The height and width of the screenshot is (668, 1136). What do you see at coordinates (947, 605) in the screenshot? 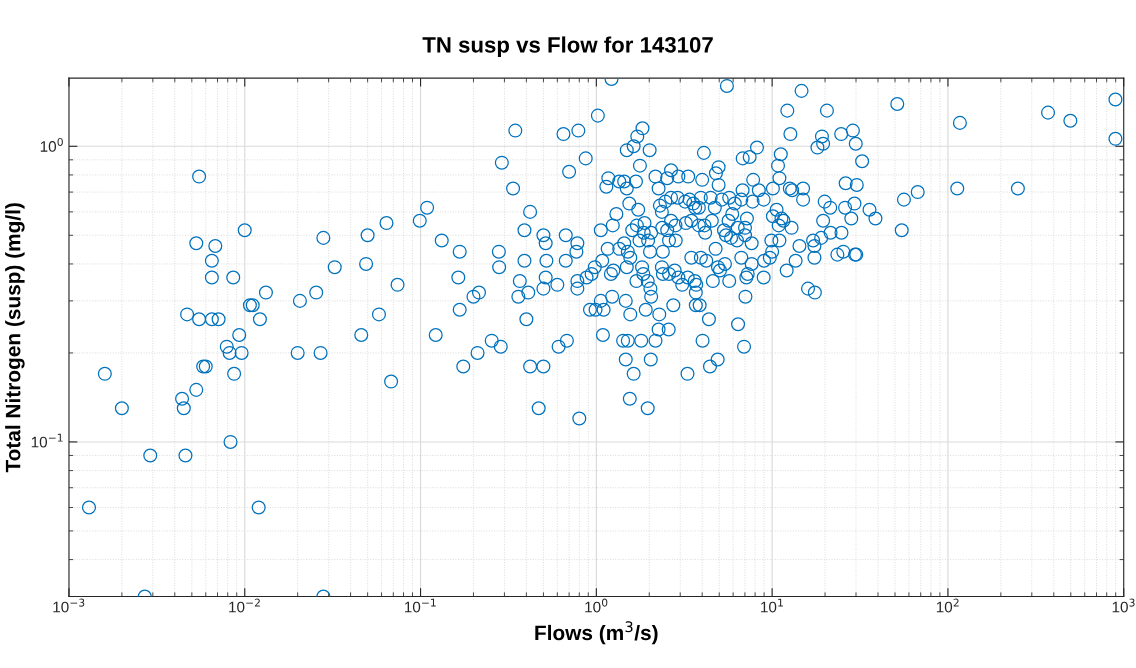
I see `x-tick-label: 10$^{2}$` at bounding box center [947, 605].